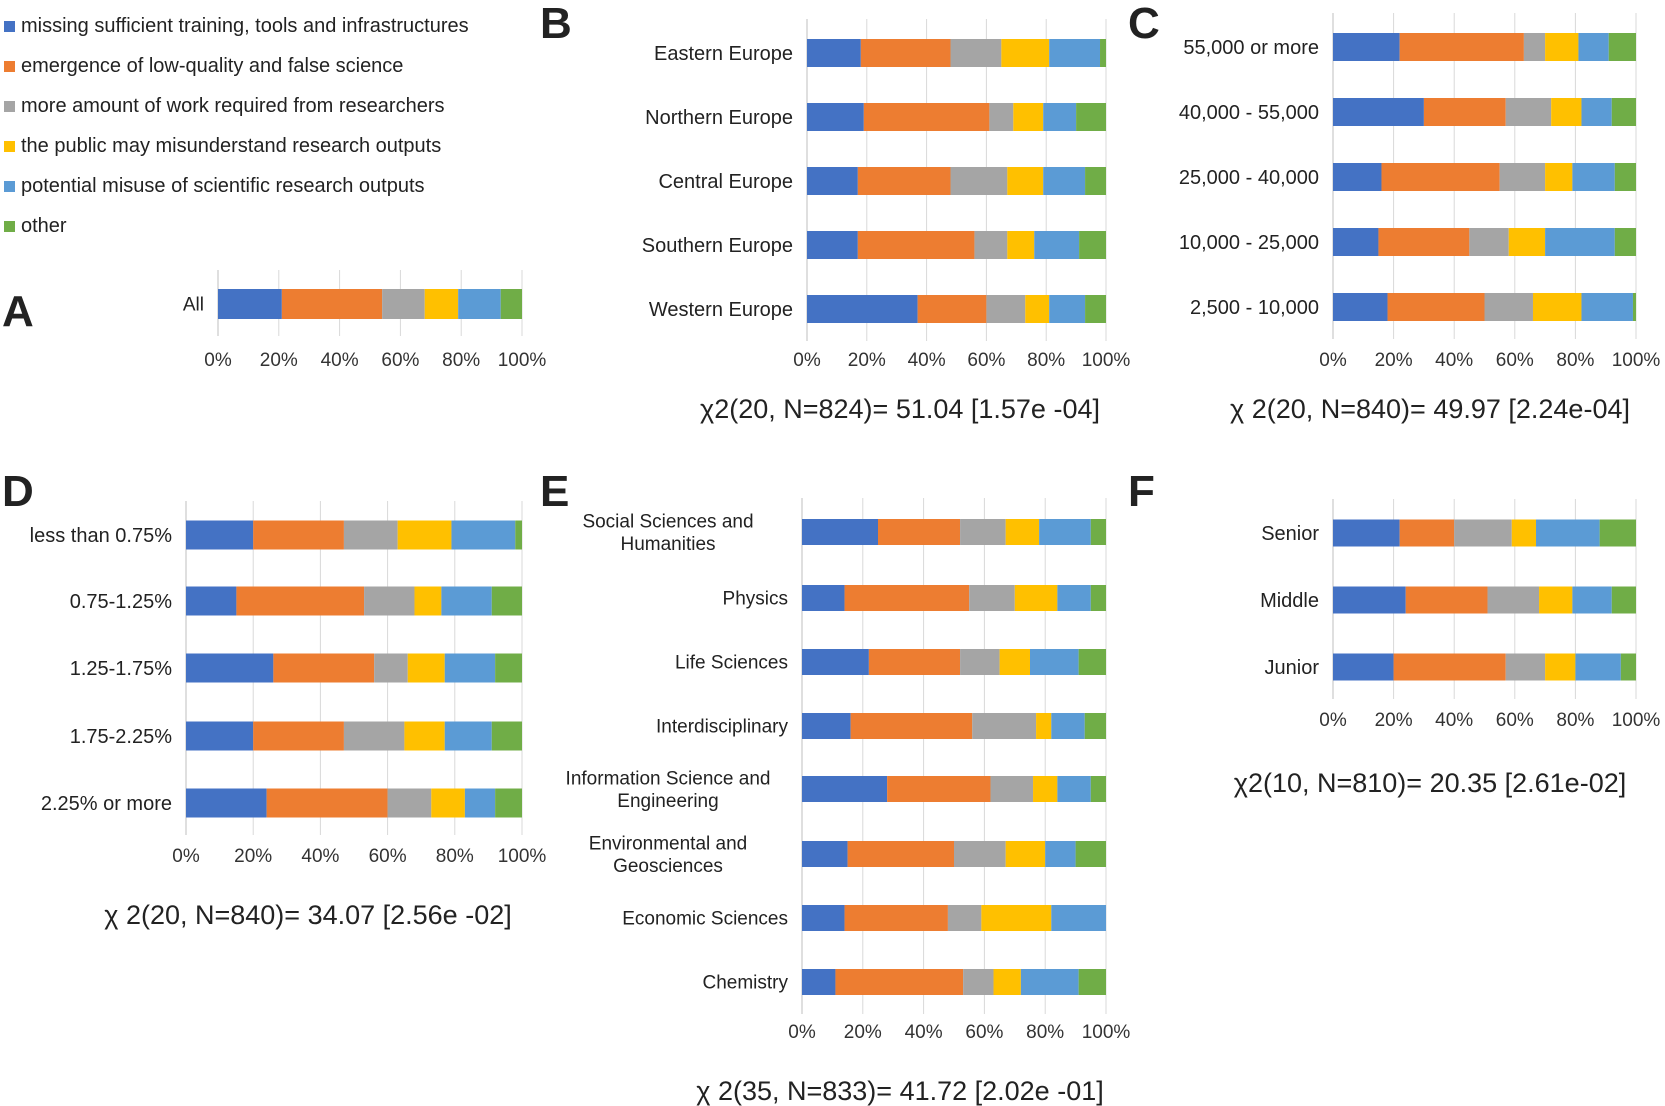  What do you see at coordinates (556, 24) in the screenshot?
I see `panel-letter-b: B` at bounding box center [556, 24].